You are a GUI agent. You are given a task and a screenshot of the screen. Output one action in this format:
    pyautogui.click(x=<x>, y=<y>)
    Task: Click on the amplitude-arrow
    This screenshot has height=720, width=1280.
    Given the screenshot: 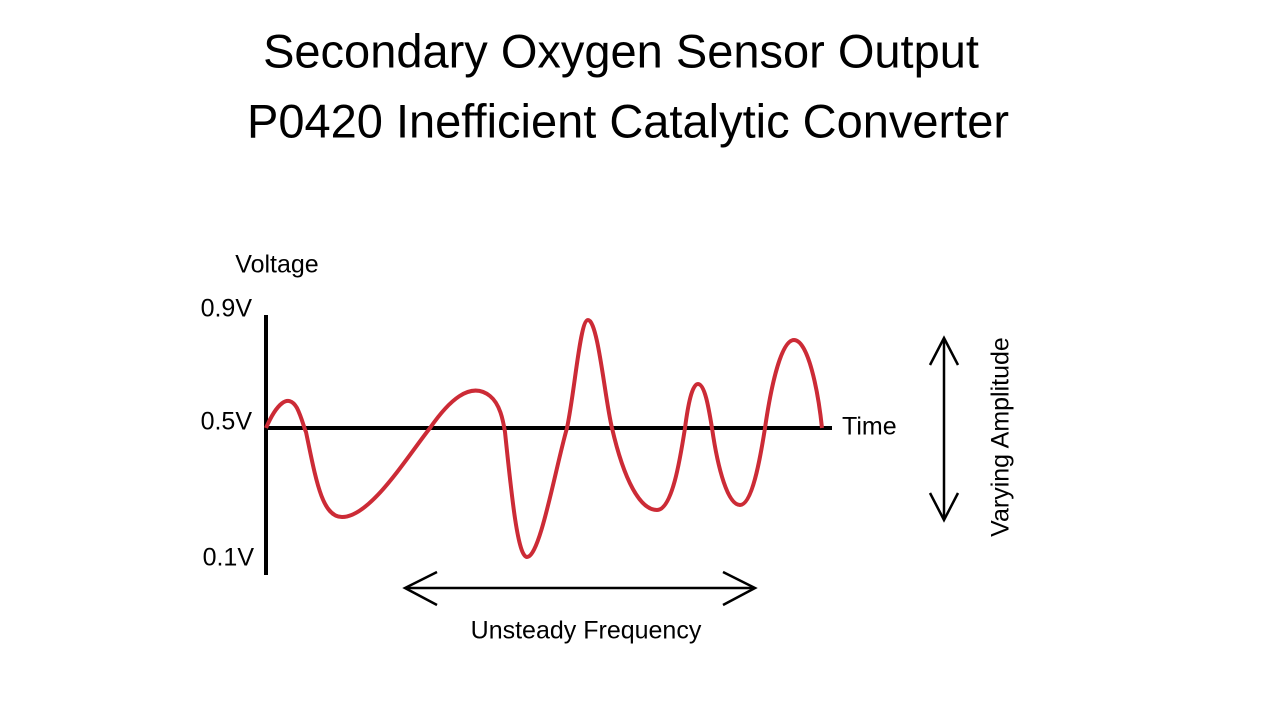 What is the action you would take?
    pyautogui.click(x=944, y=429)
    